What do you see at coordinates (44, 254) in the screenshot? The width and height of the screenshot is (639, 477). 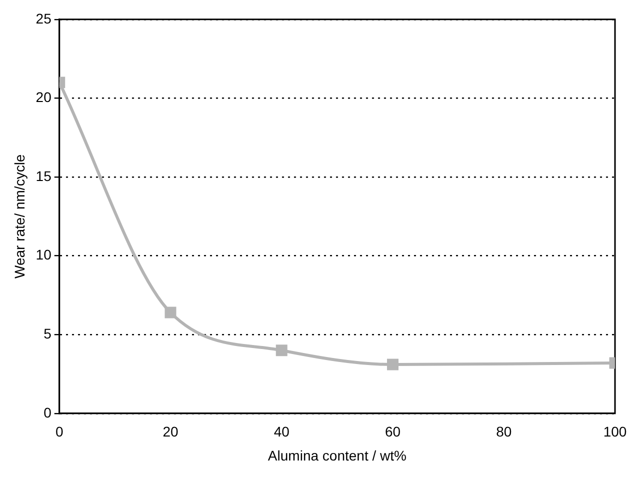 I see `y-tick-label: 10` at bounding box center [44, 254].